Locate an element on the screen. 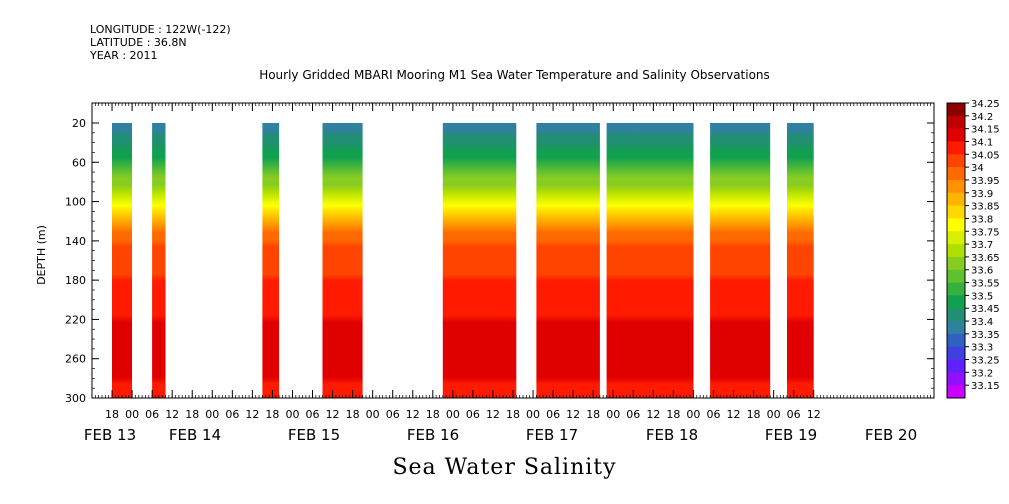  colorbar-label: 33.2 is located at coordinates (982, 373).